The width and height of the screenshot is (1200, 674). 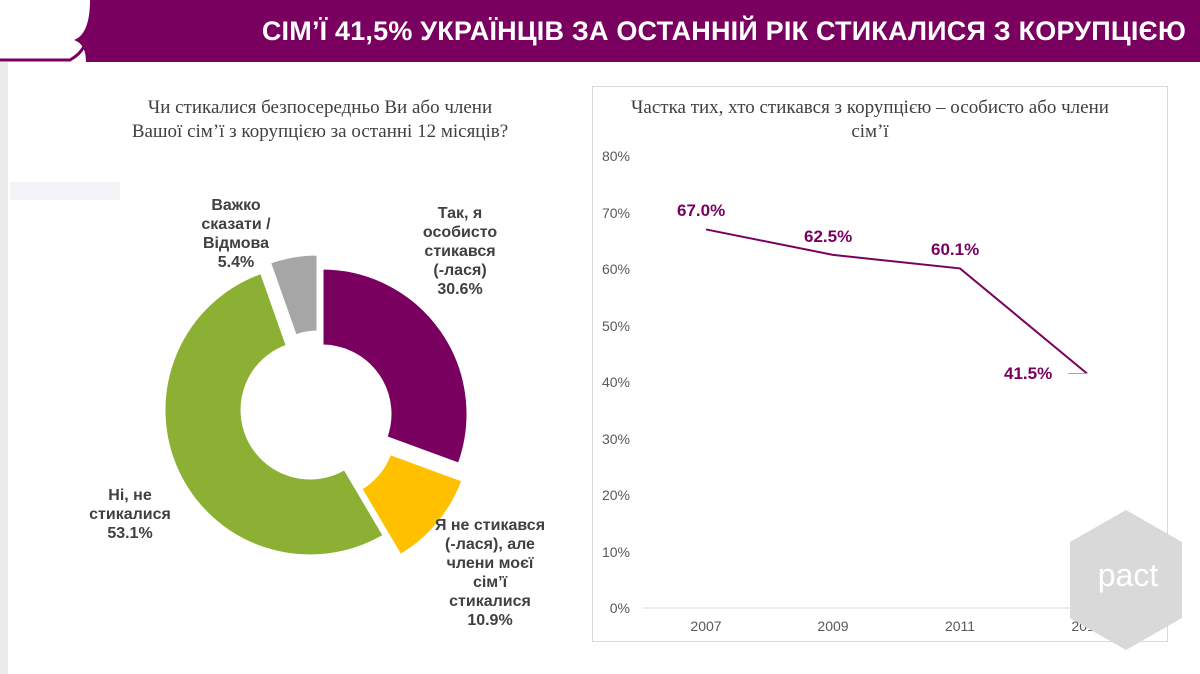 I want to click on slice-value: 30.6%, so click(x=460, y=289).